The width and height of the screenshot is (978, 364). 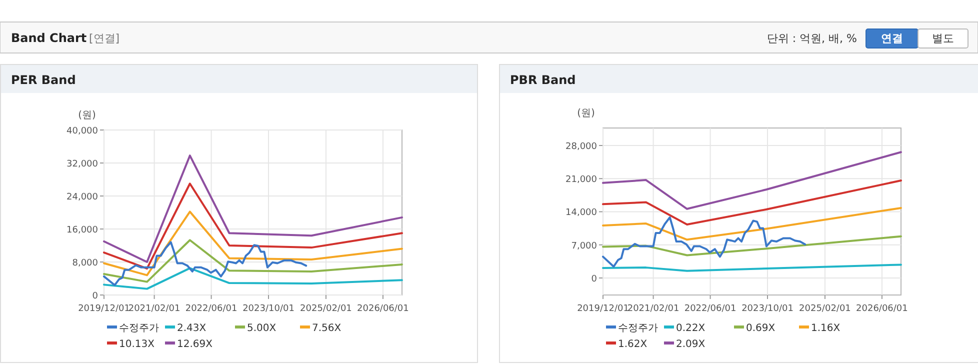 What do you see at coordinates (104, 38) in the screenshot?
I see `text: [연결]` at bounding box center [104, 38].